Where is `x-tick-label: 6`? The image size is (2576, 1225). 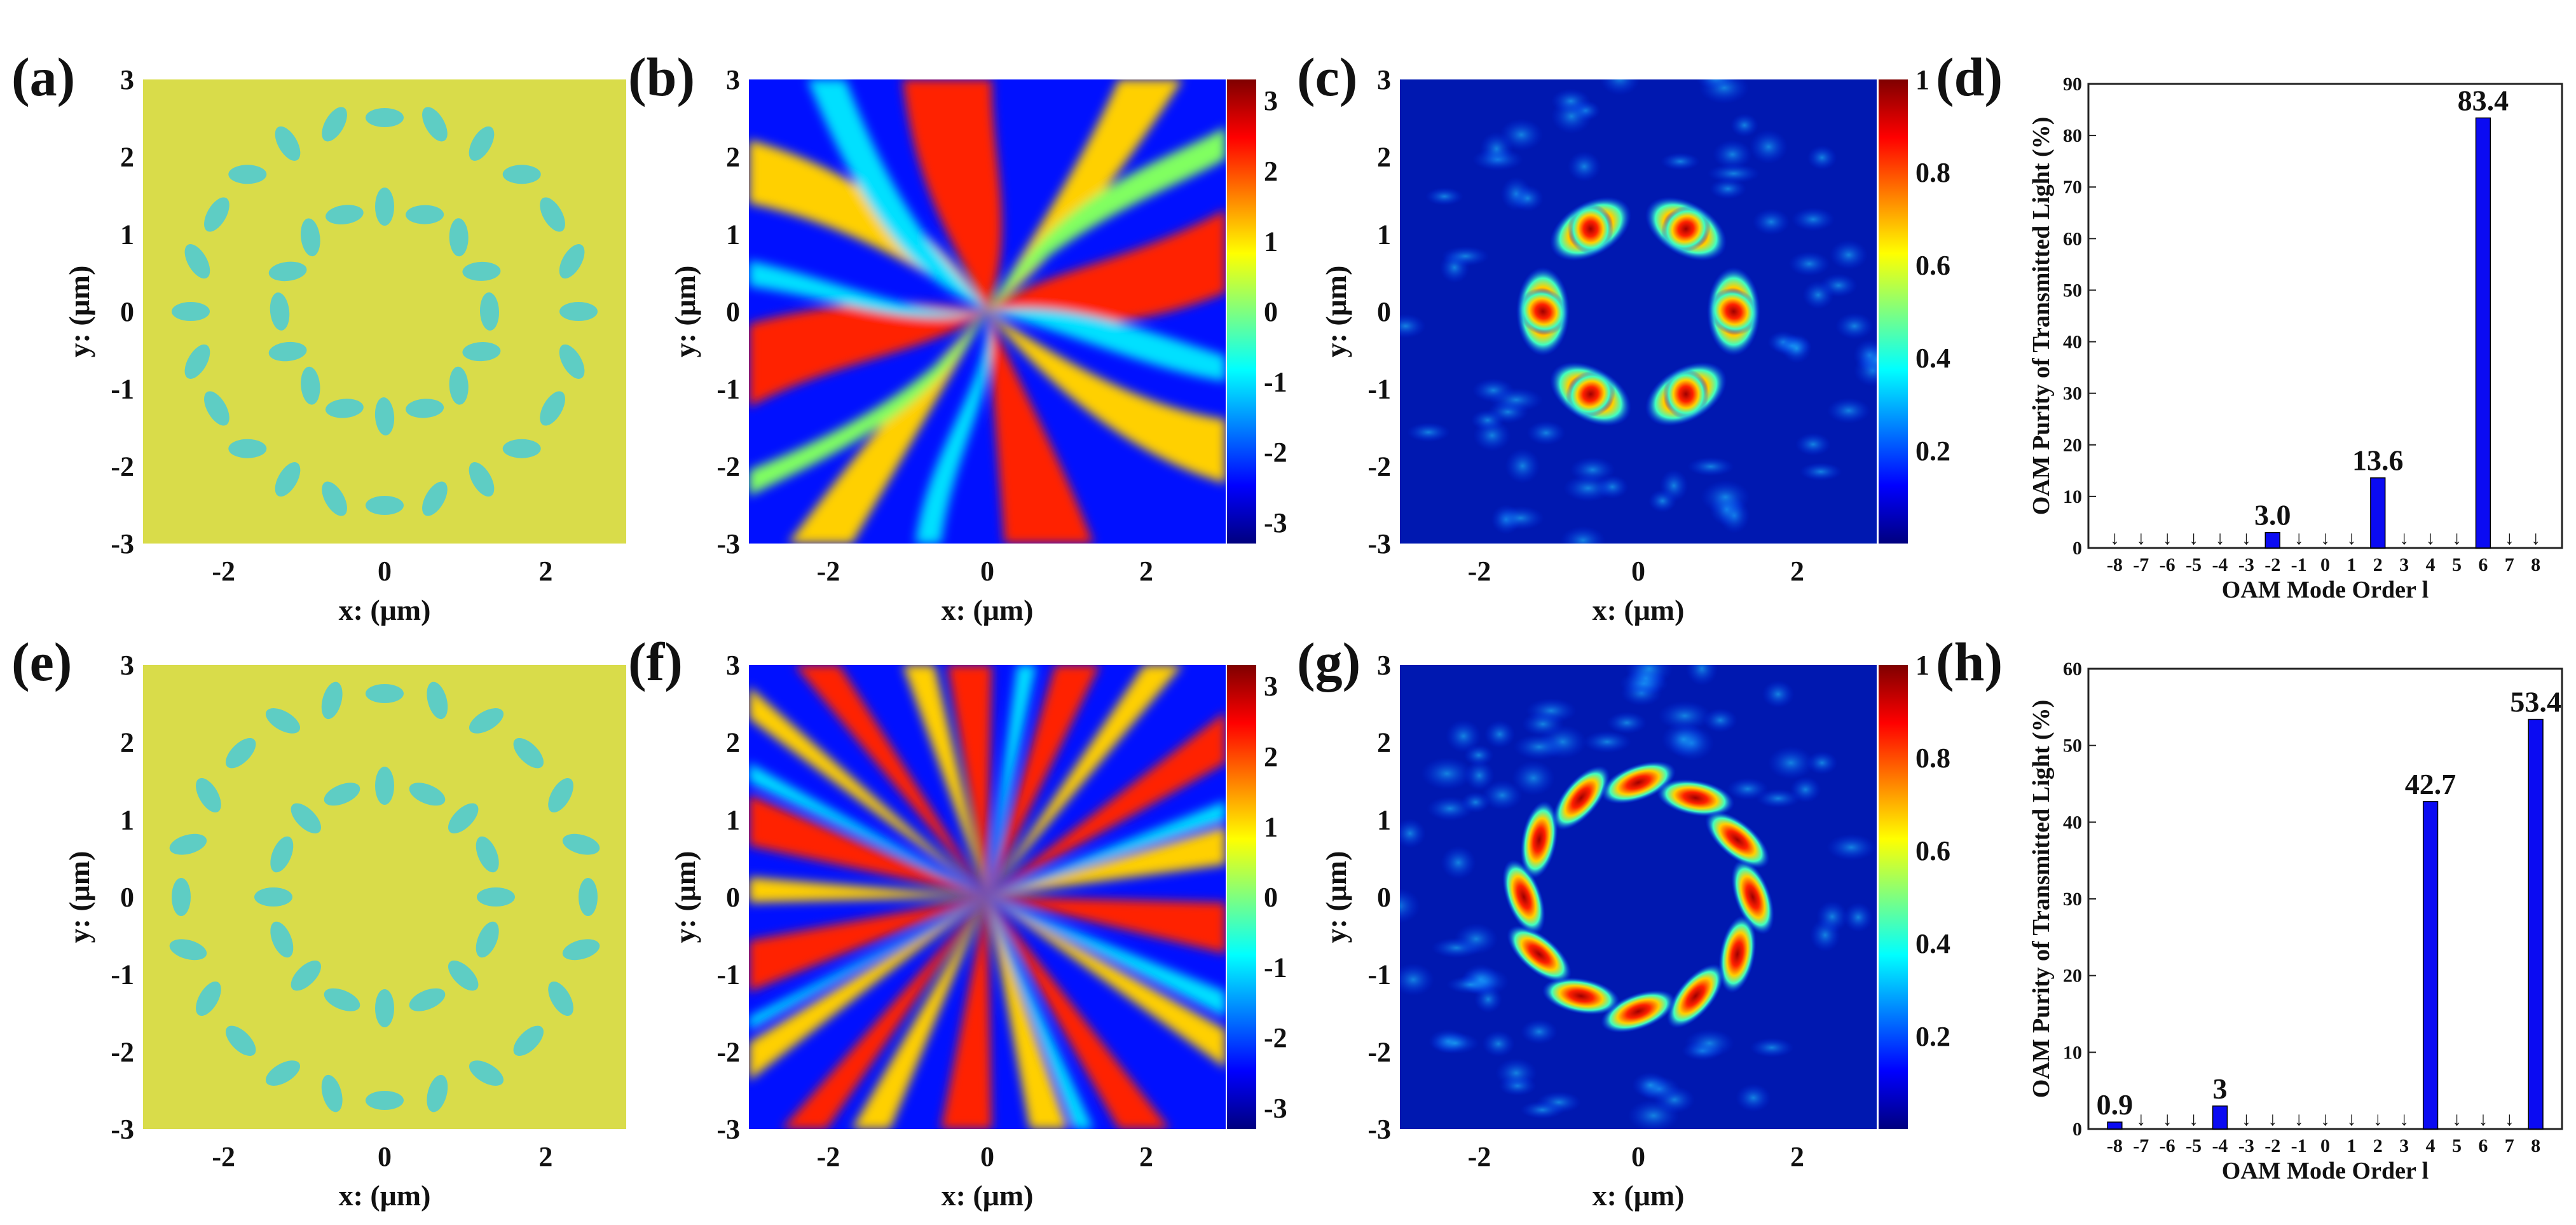
x-tick-label: 6 is located at coordinates (2483, 564).